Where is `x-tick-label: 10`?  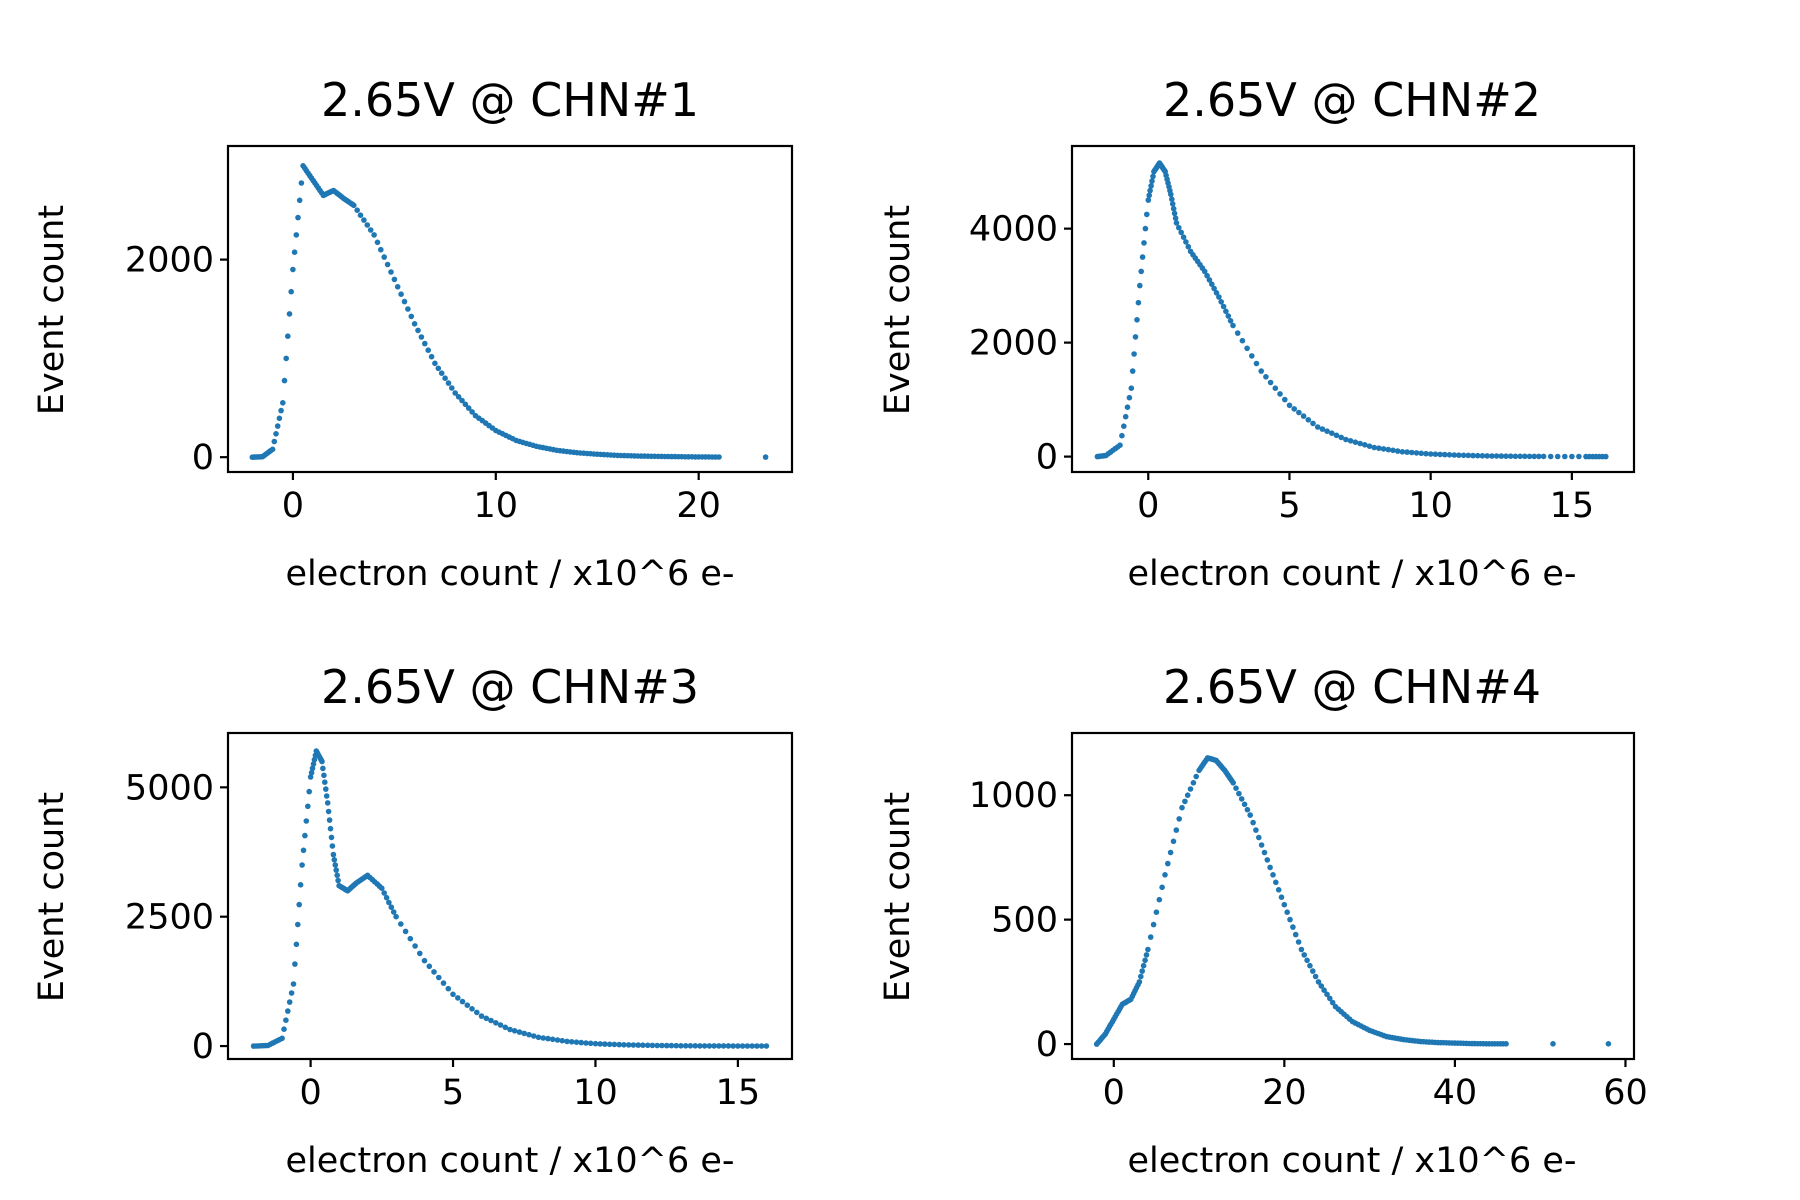
x-tick-label: 10 is located at coordinates (496, 506).